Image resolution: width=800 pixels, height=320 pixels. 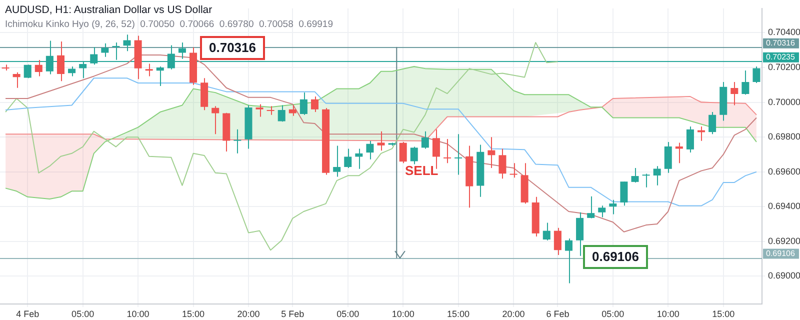 What do you see at coordinates (781, 253) in the screenshot?
I see `text: 0.69106` at bounding box center [781, 253].